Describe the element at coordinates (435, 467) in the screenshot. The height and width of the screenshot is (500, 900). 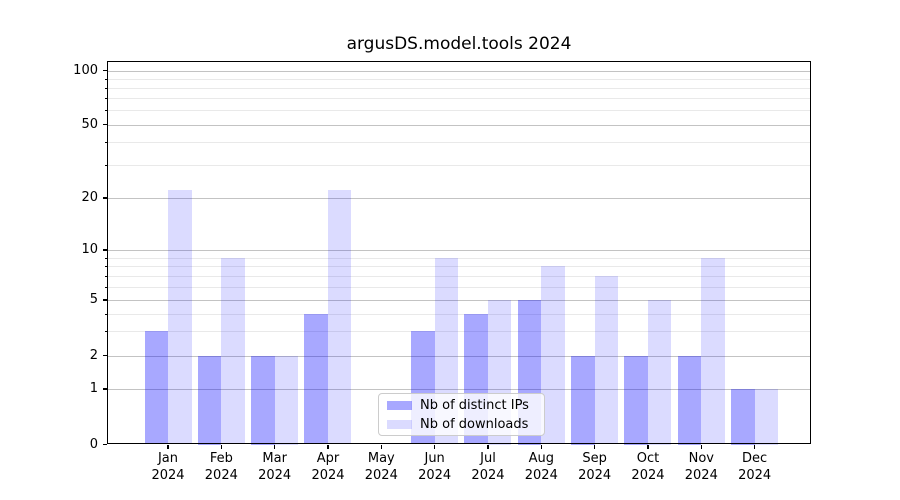
I see `x-tick-label: Jun 2024` at that location.